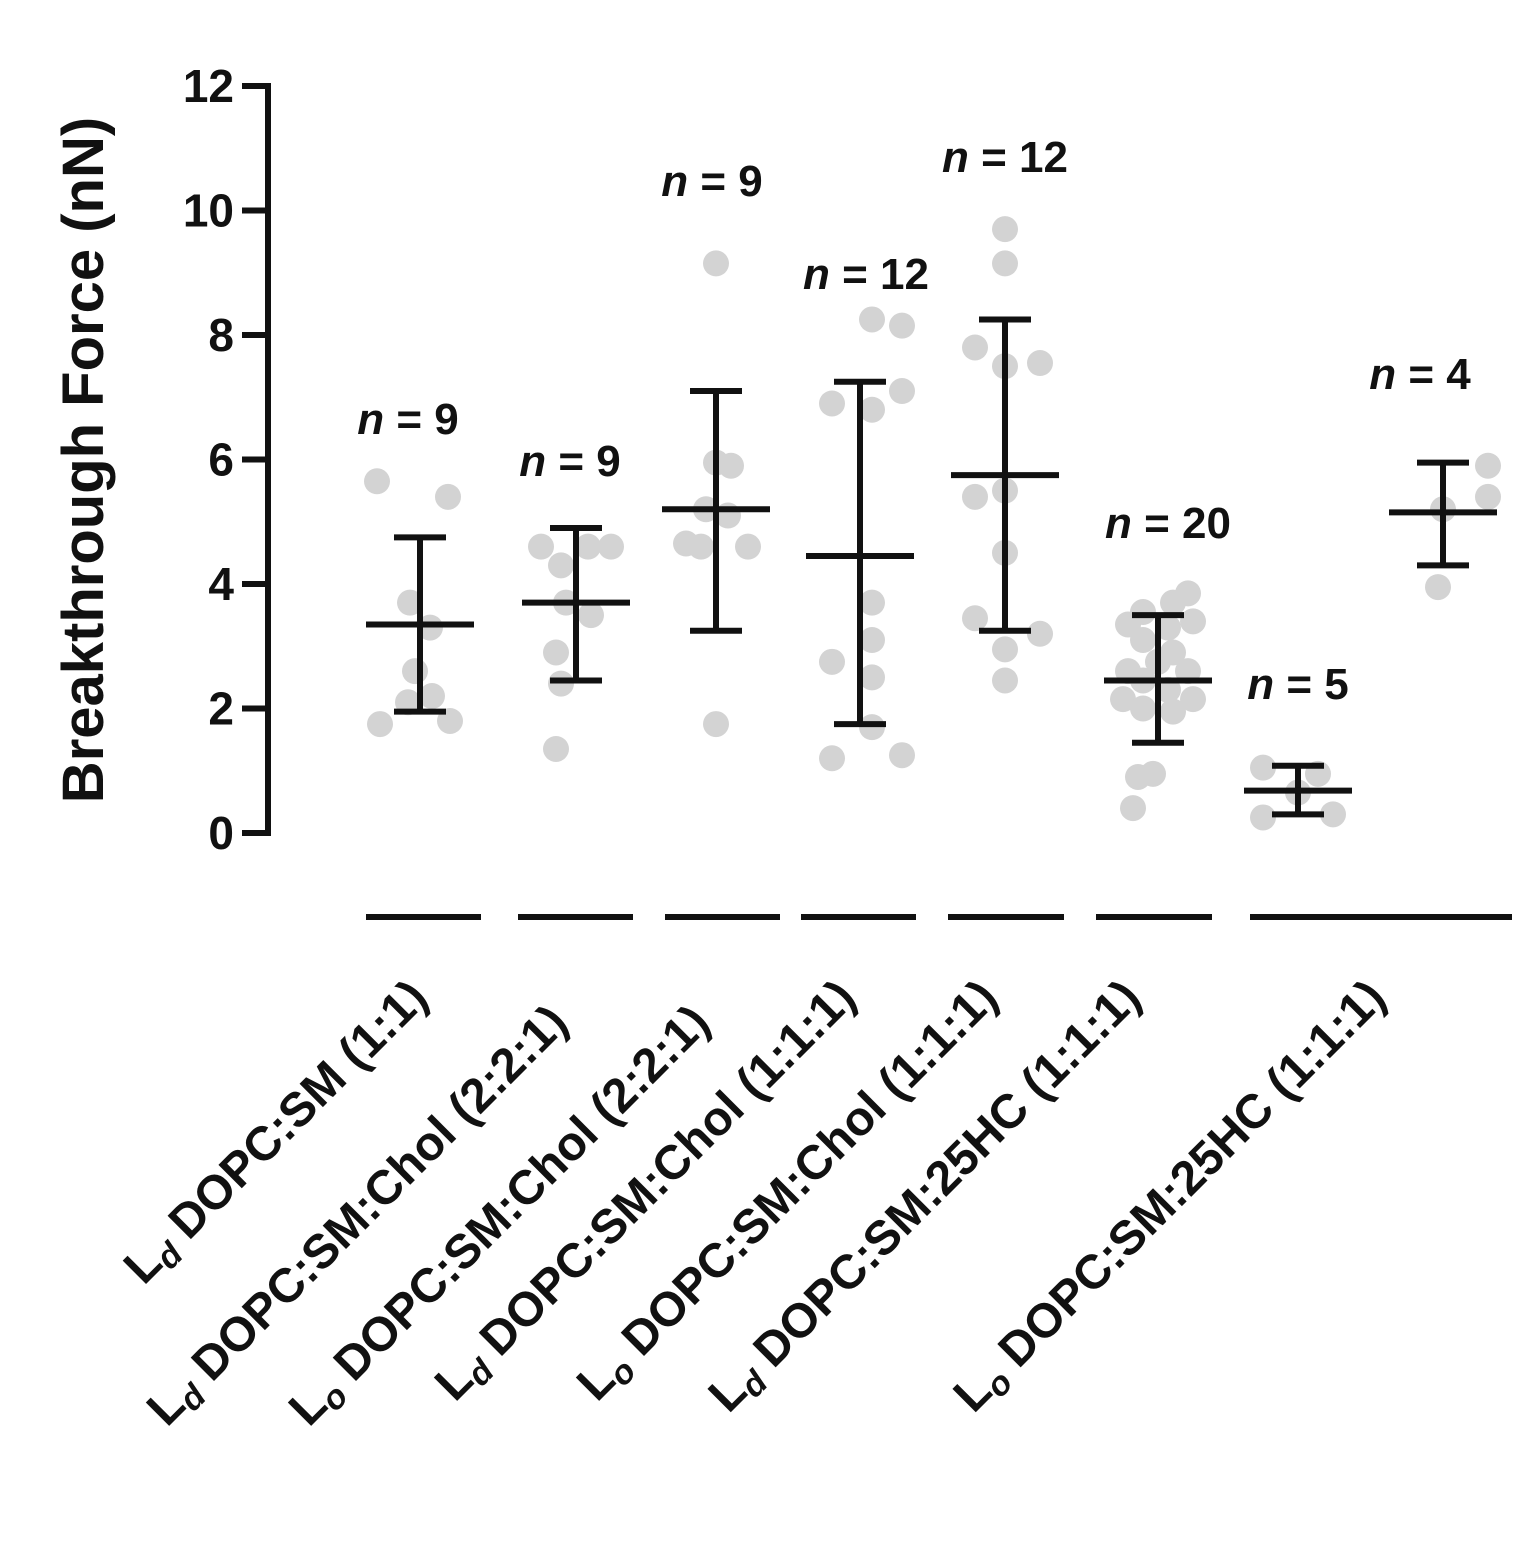  What do you see at coordinates (221, 584) in the screenshot?
I see `y-tick-label: 4` at bounding box center [221, 584].